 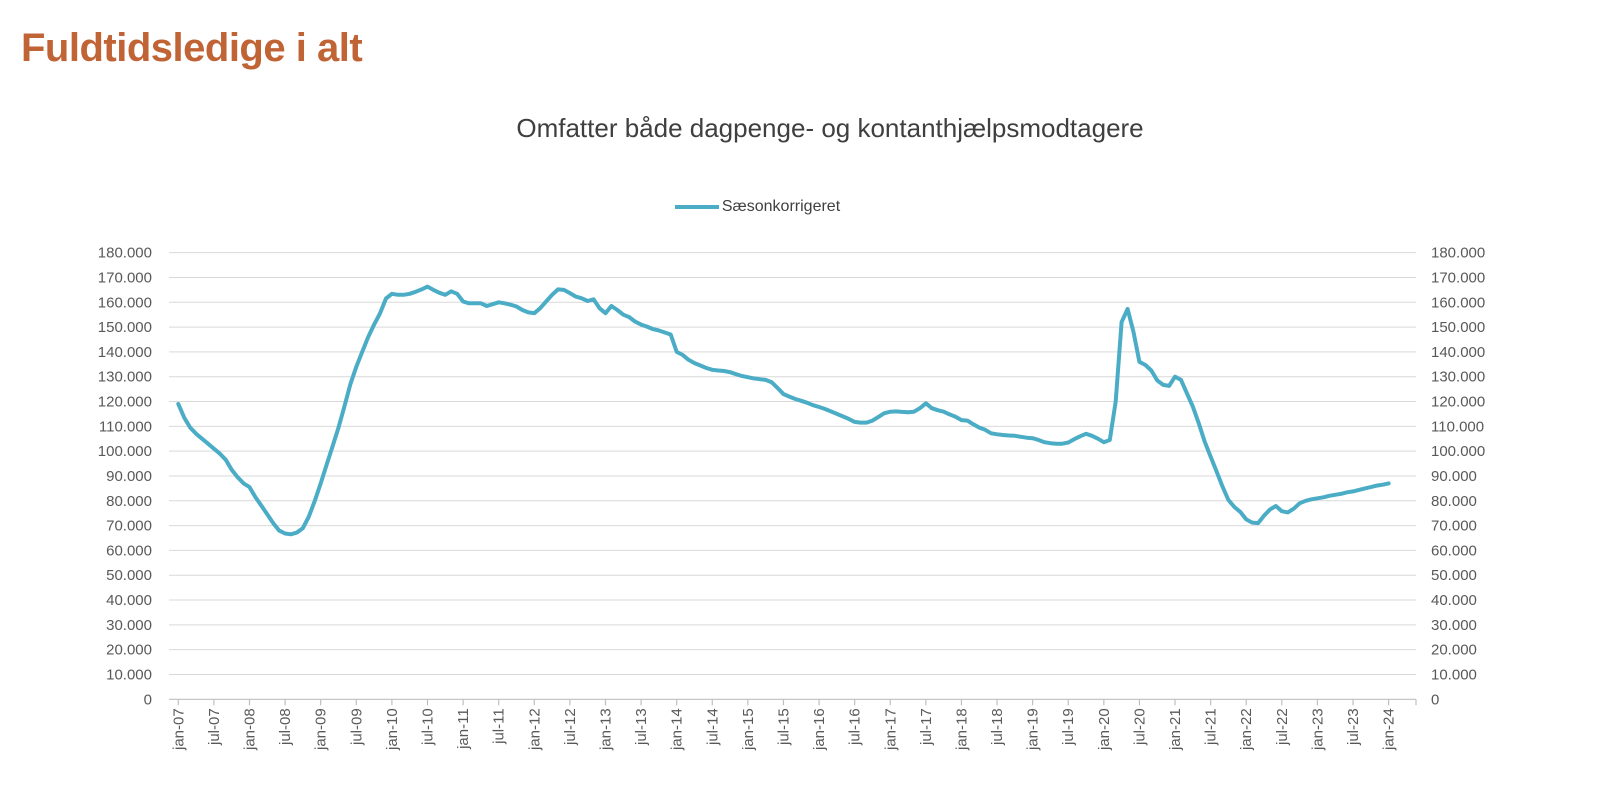 What do you see at coordinates (696, 207) in the screenshot?
I see `legend-line-marker` at bounding box center [696, 207].